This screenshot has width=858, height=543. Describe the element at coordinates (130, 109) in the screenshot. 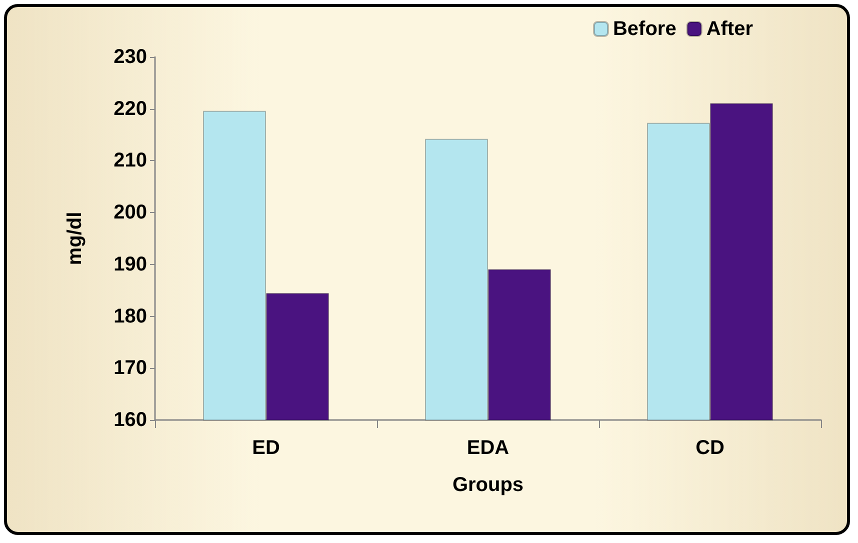

I see `y-tick-label: 220` at that location.